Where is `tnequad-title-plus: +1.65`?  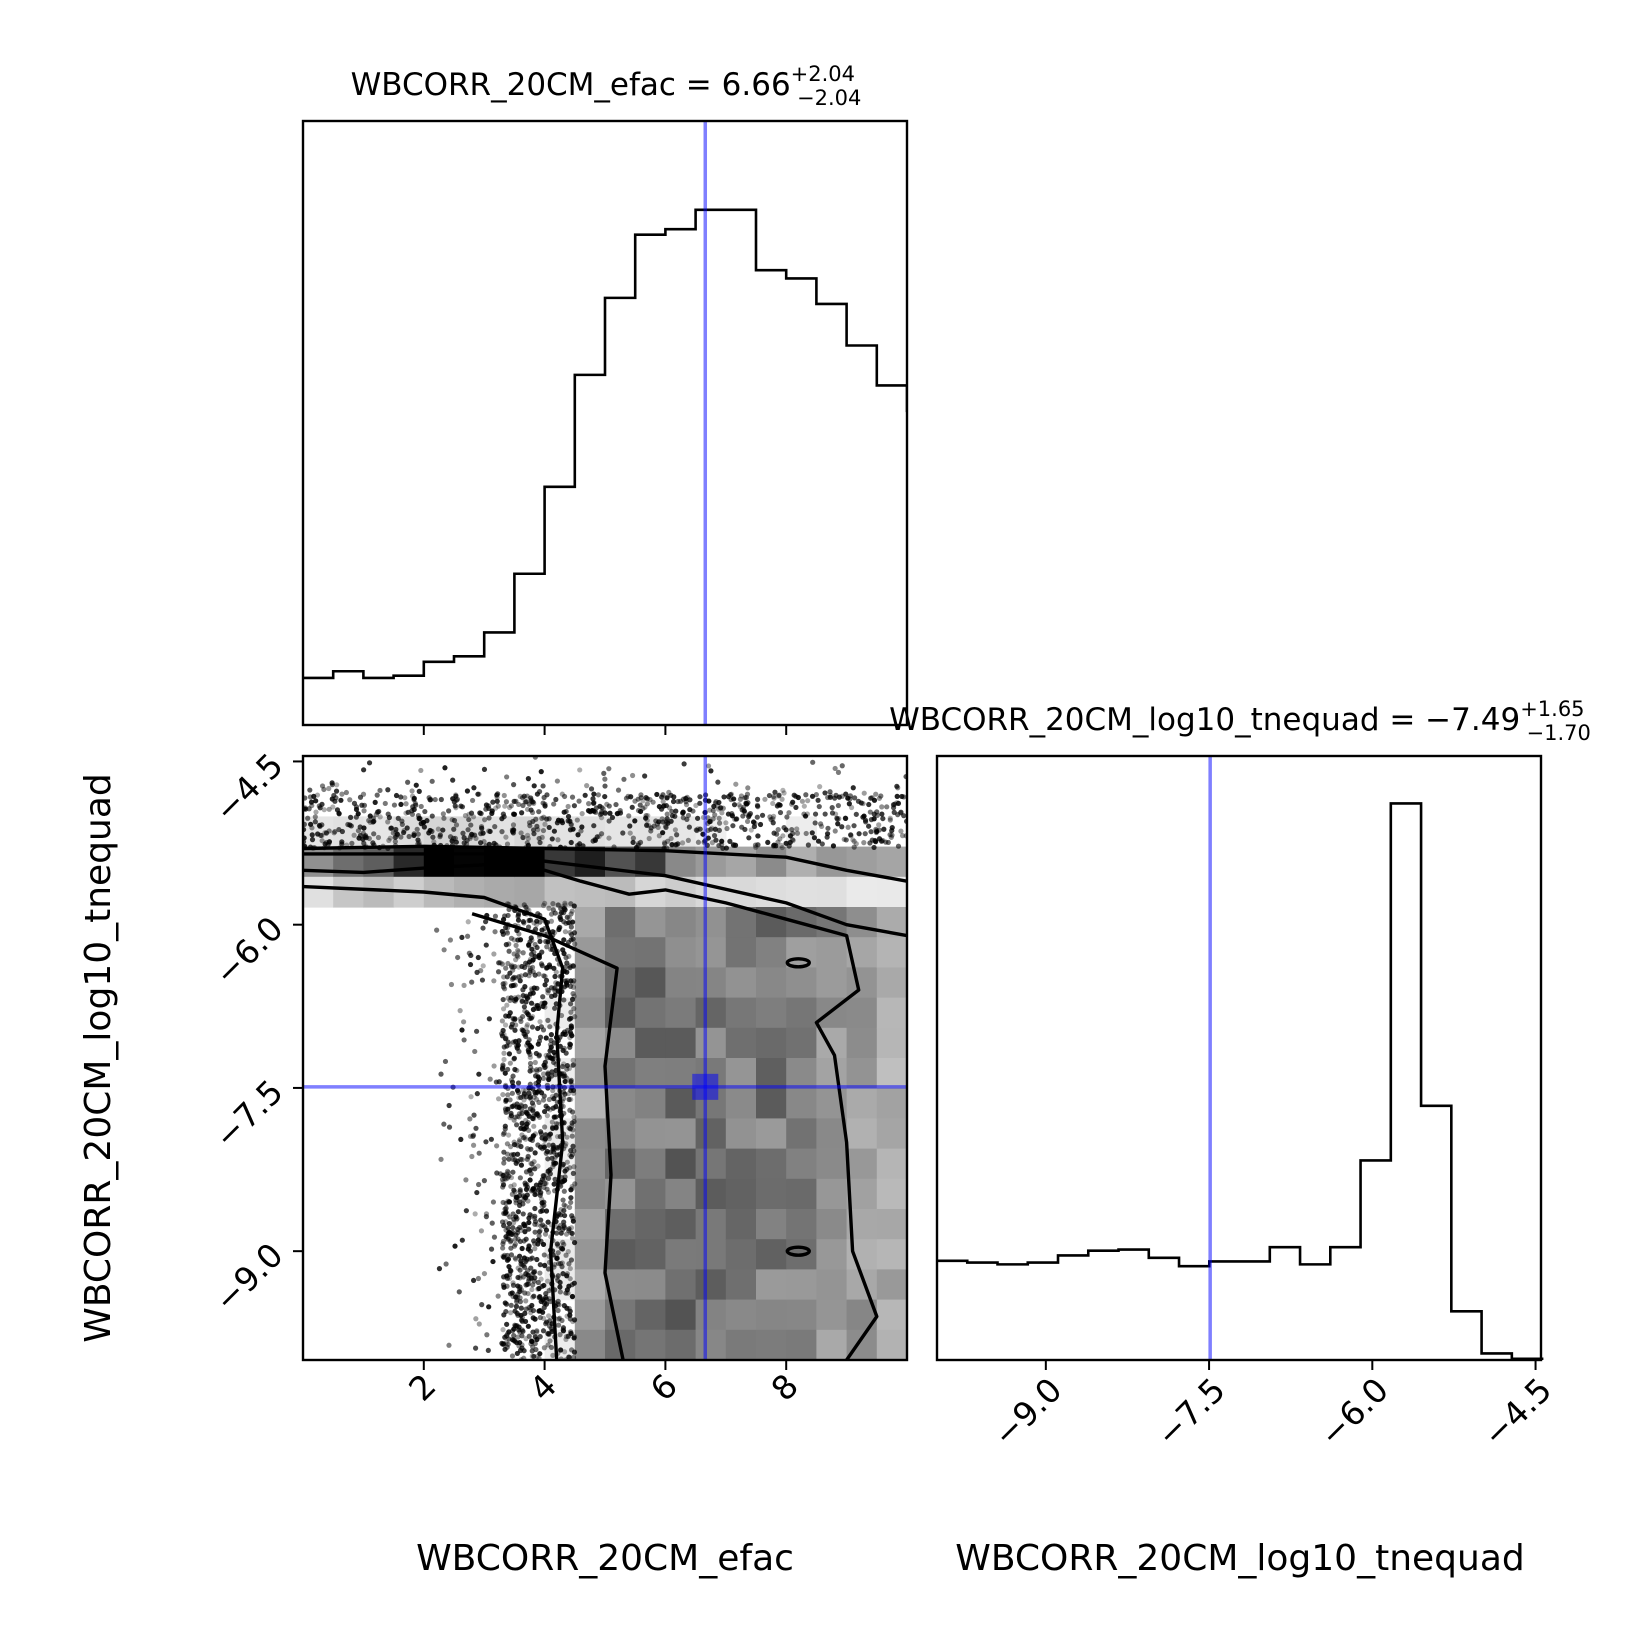
tnequad-title-plus: +1.65 is located at coordinates (1552, 709).